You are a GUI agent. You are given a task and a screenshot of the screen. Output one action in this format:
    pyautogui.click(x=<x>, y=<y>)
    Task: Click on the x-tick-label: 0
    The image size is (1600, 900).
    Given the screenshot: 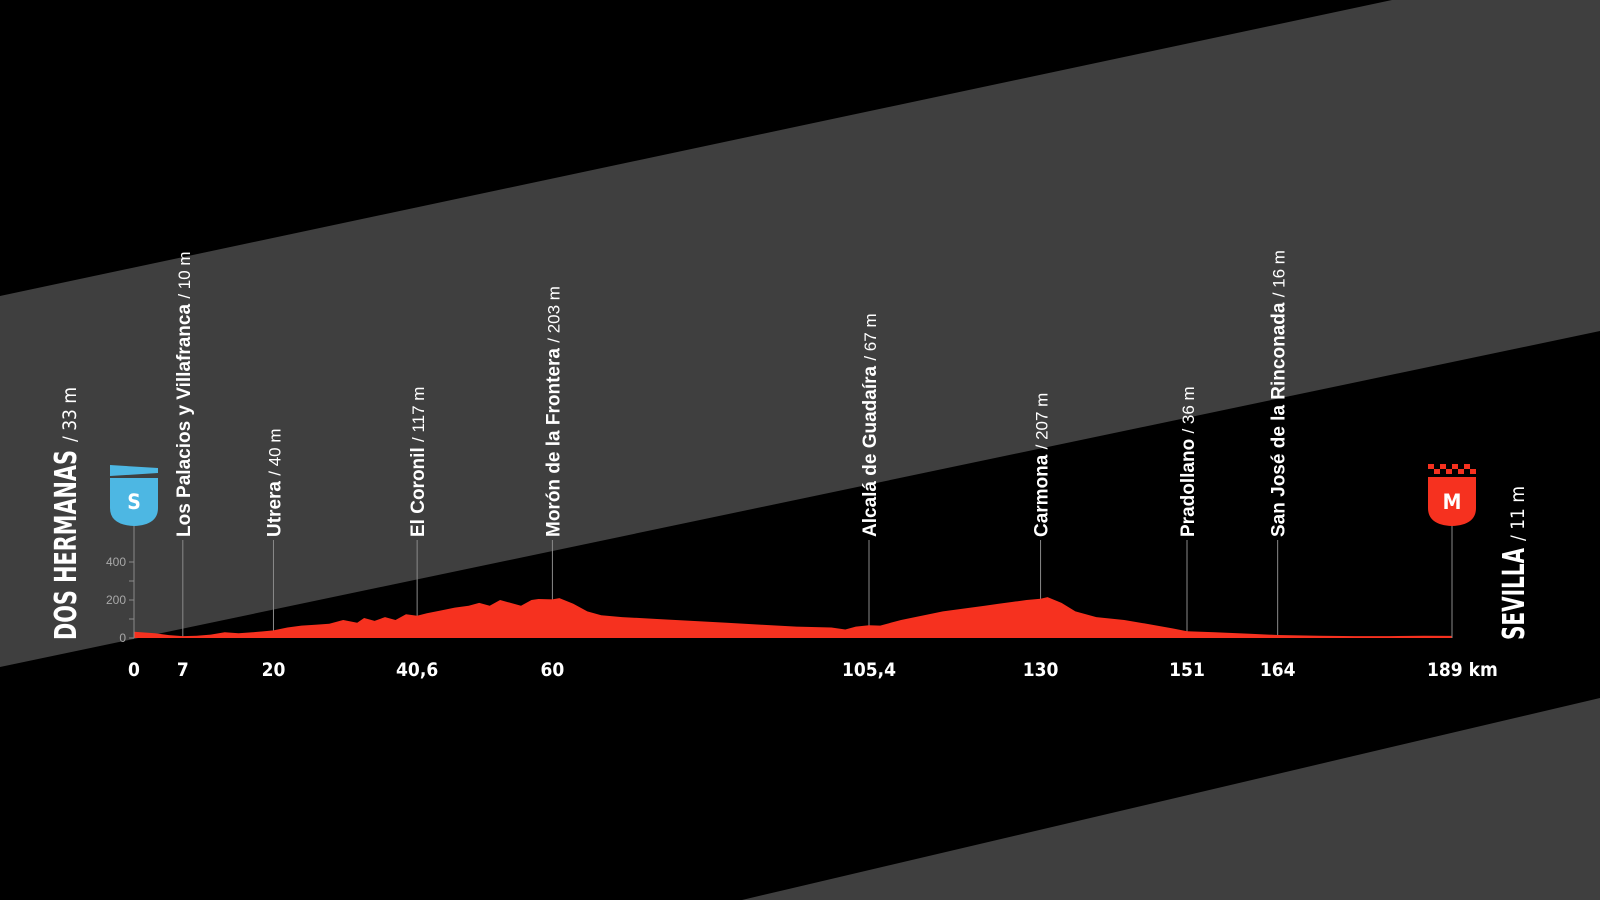 What is the action you would take?
    pyautogui.click(x=134, y=670)
    